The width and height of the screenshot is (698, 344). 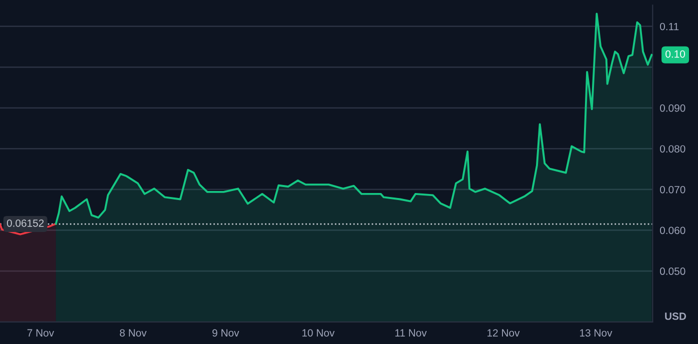 I want to click on y-tick-label: 0.11, so click(x=669, y=26).